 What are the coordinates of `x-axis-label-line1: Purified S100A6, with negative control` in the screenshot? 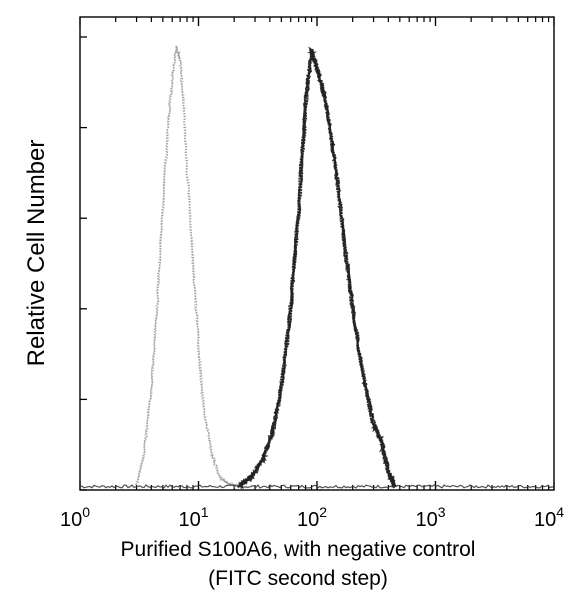 It's located at (298, 549).